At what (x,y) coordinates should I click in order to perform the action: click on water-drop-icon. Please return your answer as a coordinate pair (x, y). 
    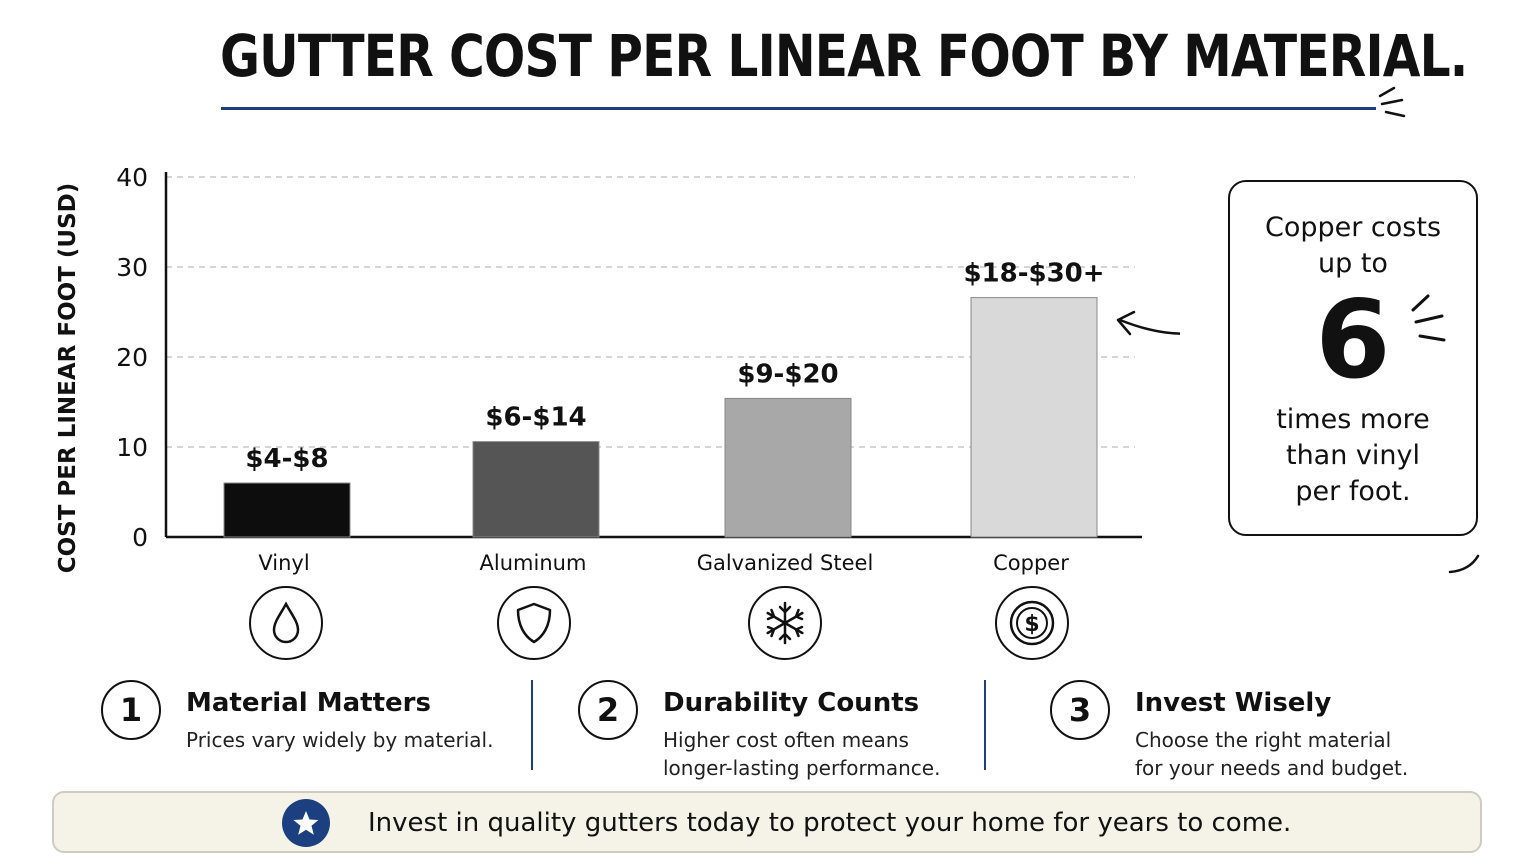
    Looking at the image, I should click on (286, 623).